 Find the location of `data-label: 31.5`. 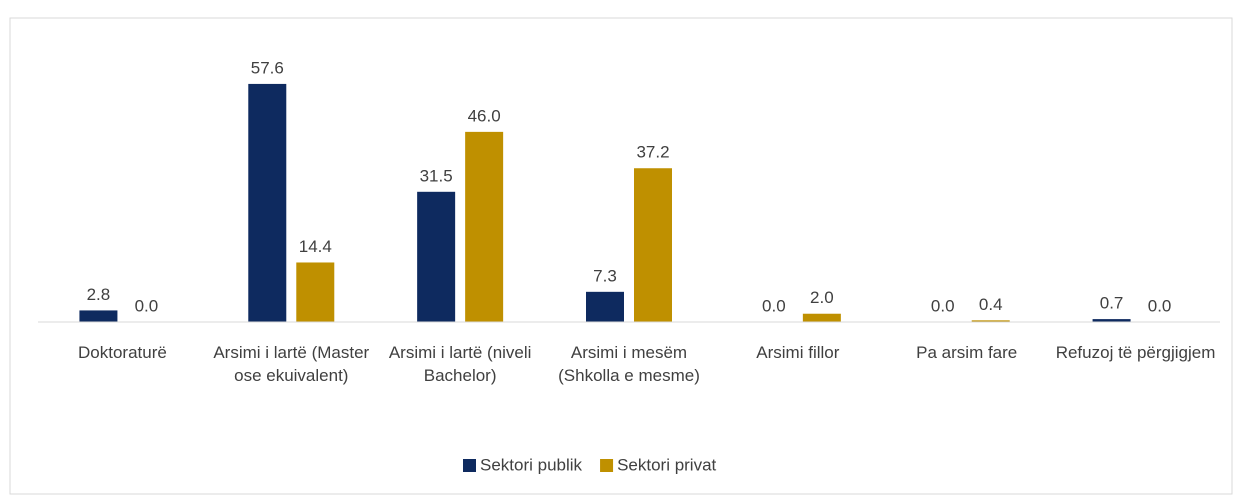

data-label: 31.5 is located at coordinates (436, 175).